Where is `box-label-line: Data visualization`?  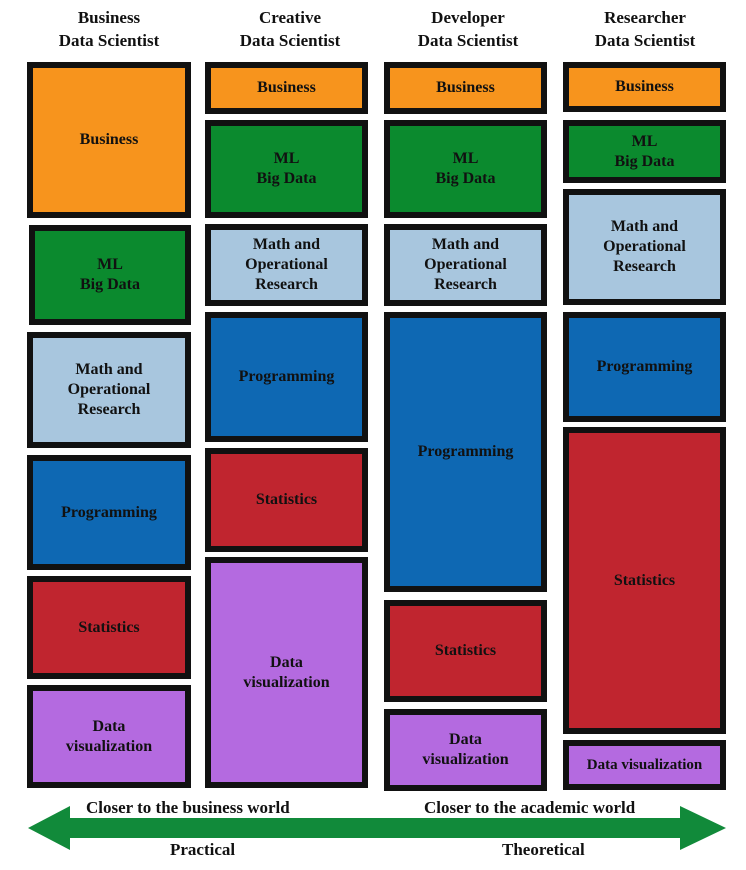
box-label-line: Data visualization is located at coordinates (644, 765).